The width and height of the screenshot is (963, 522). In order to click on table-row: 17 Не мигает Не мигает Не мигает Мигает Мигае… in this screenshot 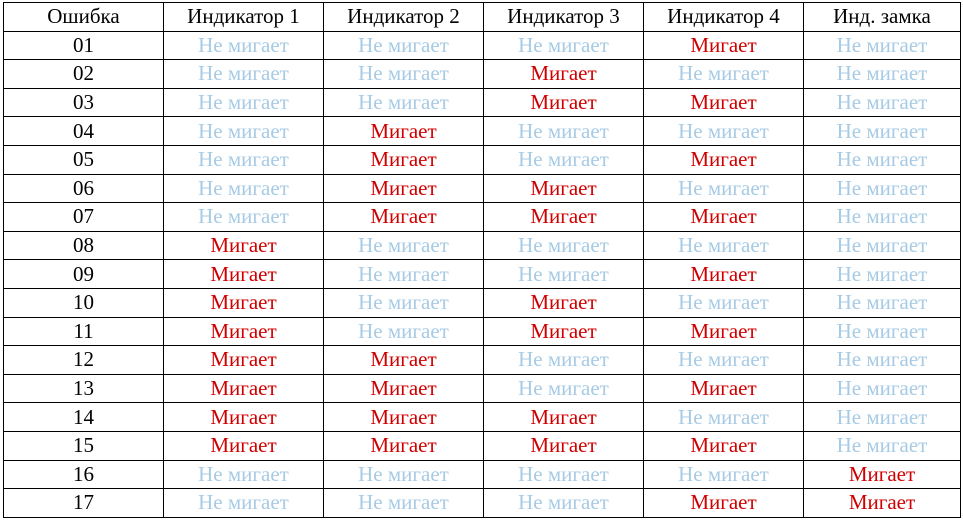, I will do `click(482, 503)`.